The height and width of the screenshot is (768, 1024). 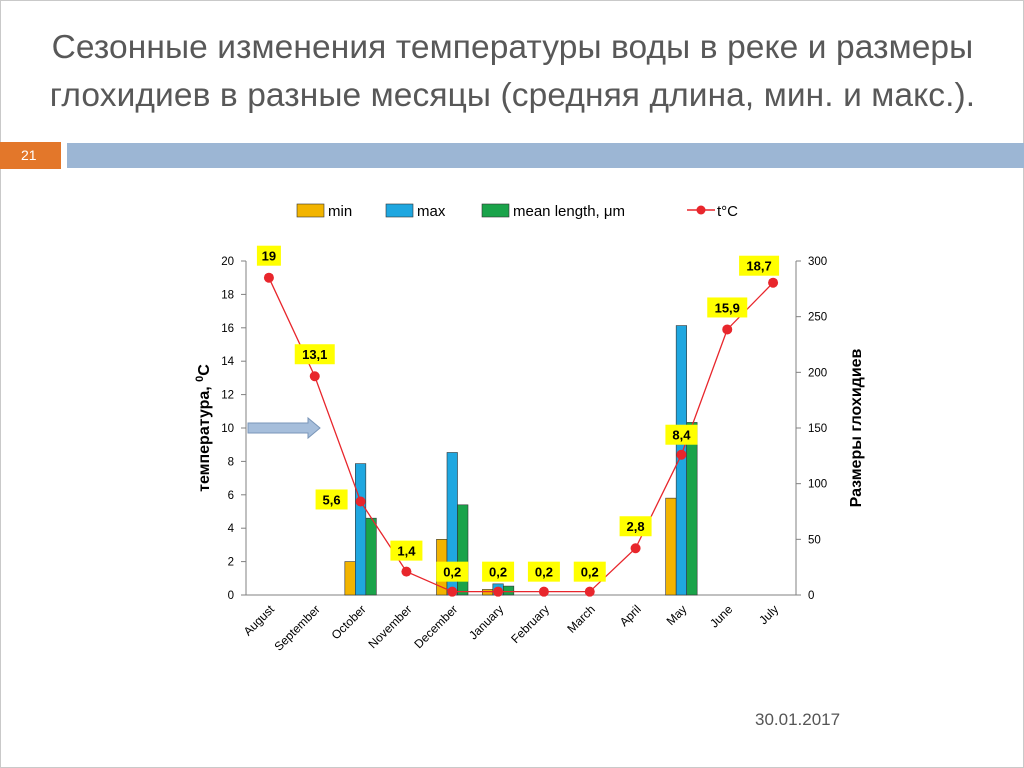 What do you see at coordinates (406, 571) in the screenshot?
I see `temperature-point-november` at bounding box center [406, 571].